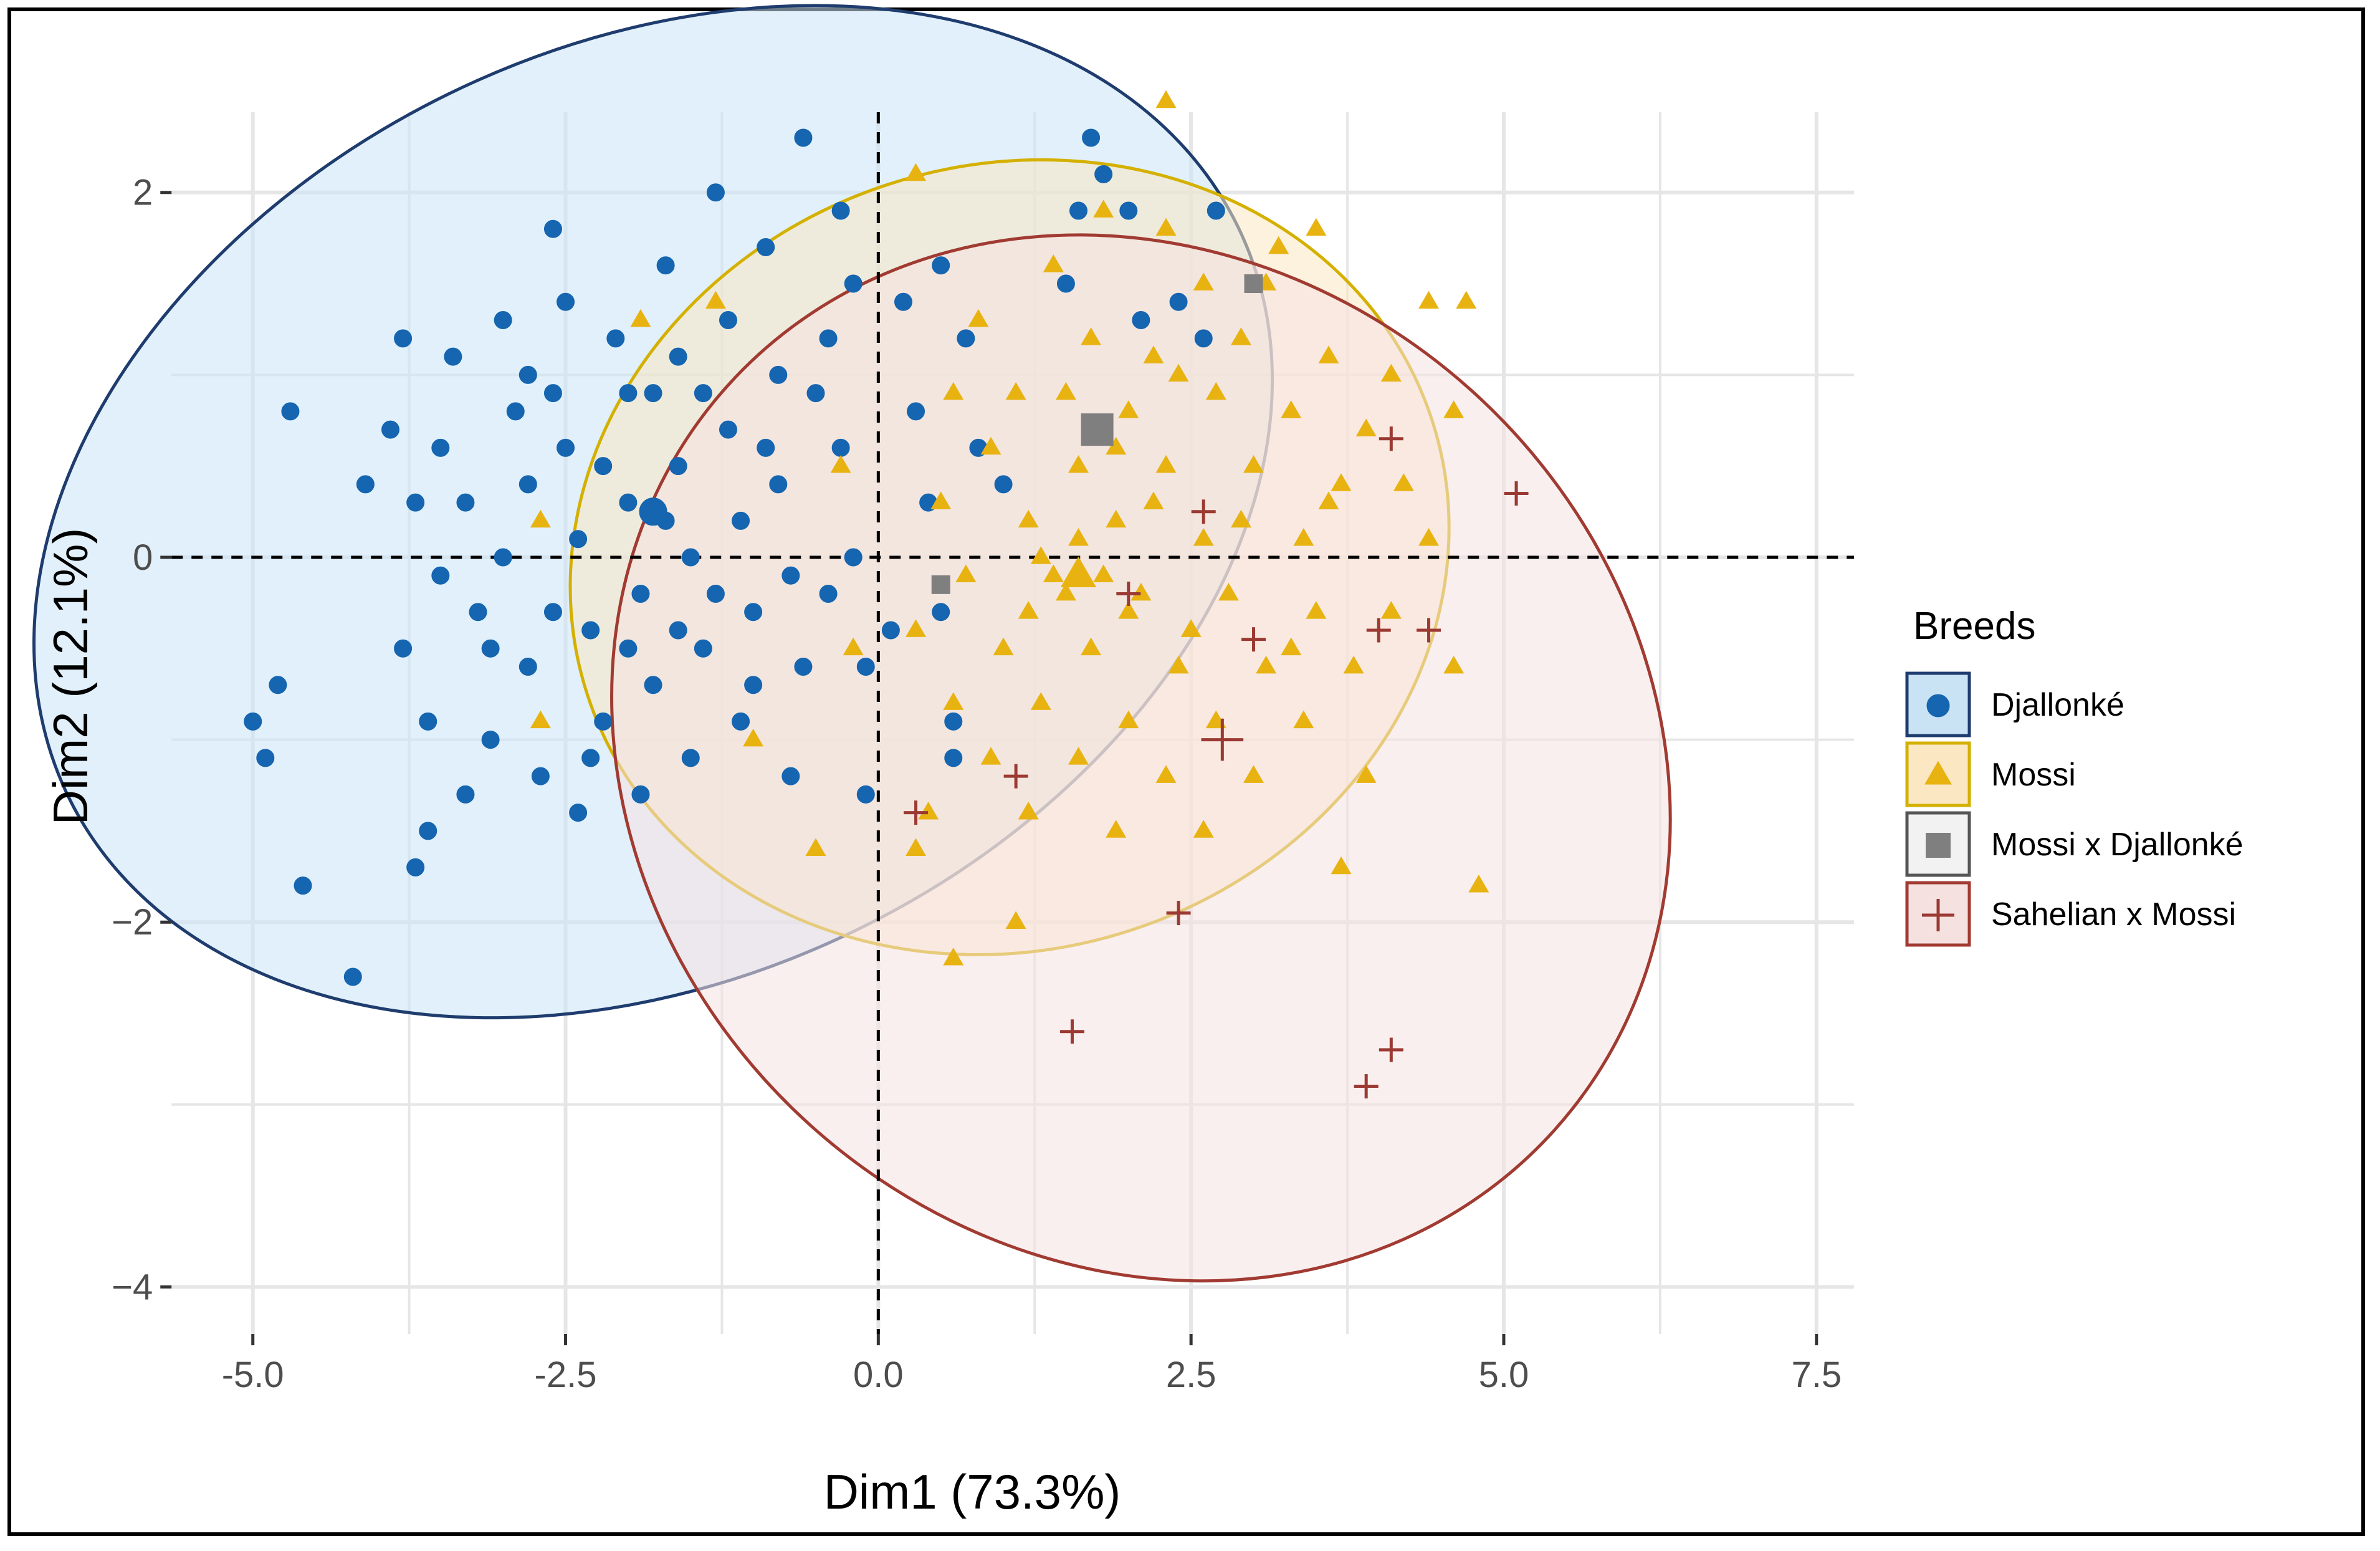  I want to click on legend-label: Mossi, so click(2033, 775).